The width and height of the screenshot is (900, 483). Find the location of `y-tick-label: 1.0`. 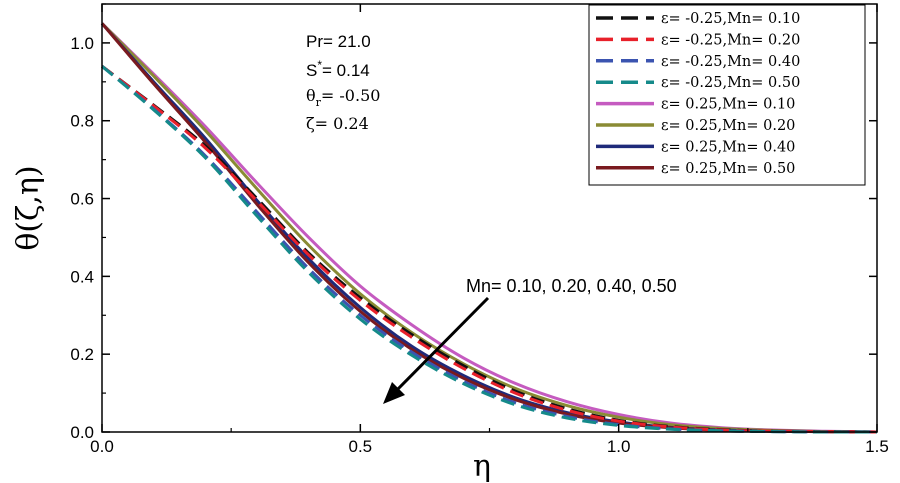

y-tick-label: 1.0 is located at coordinates (82, 43).